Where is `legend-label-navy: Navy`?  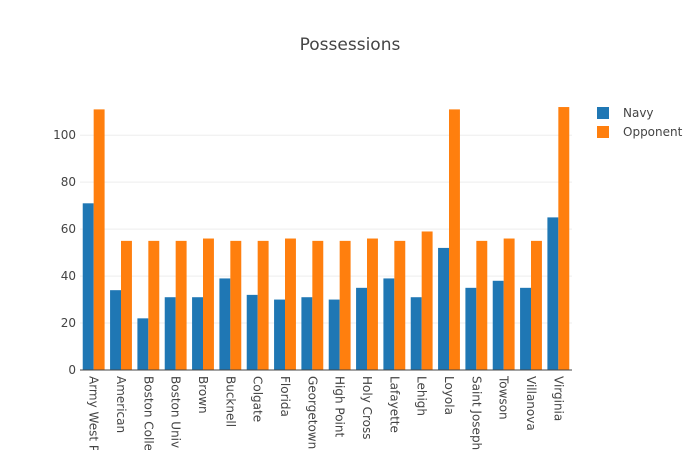
legend-label-navy: Navy is located at coordinates (638, 113).